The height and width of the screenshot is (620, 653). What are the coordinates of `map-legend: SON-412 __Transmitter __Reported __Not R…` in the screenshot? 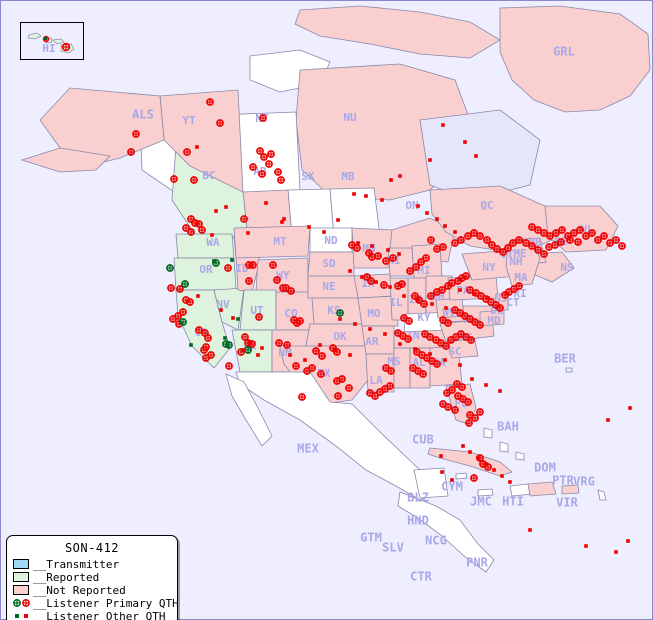 It's located at (92, 577).